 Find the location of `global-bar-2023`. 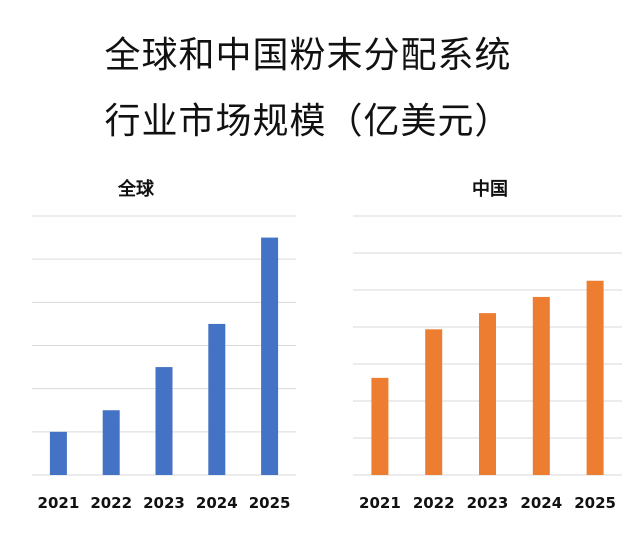

global-bar-2023 is located at coordinates (164, 421).